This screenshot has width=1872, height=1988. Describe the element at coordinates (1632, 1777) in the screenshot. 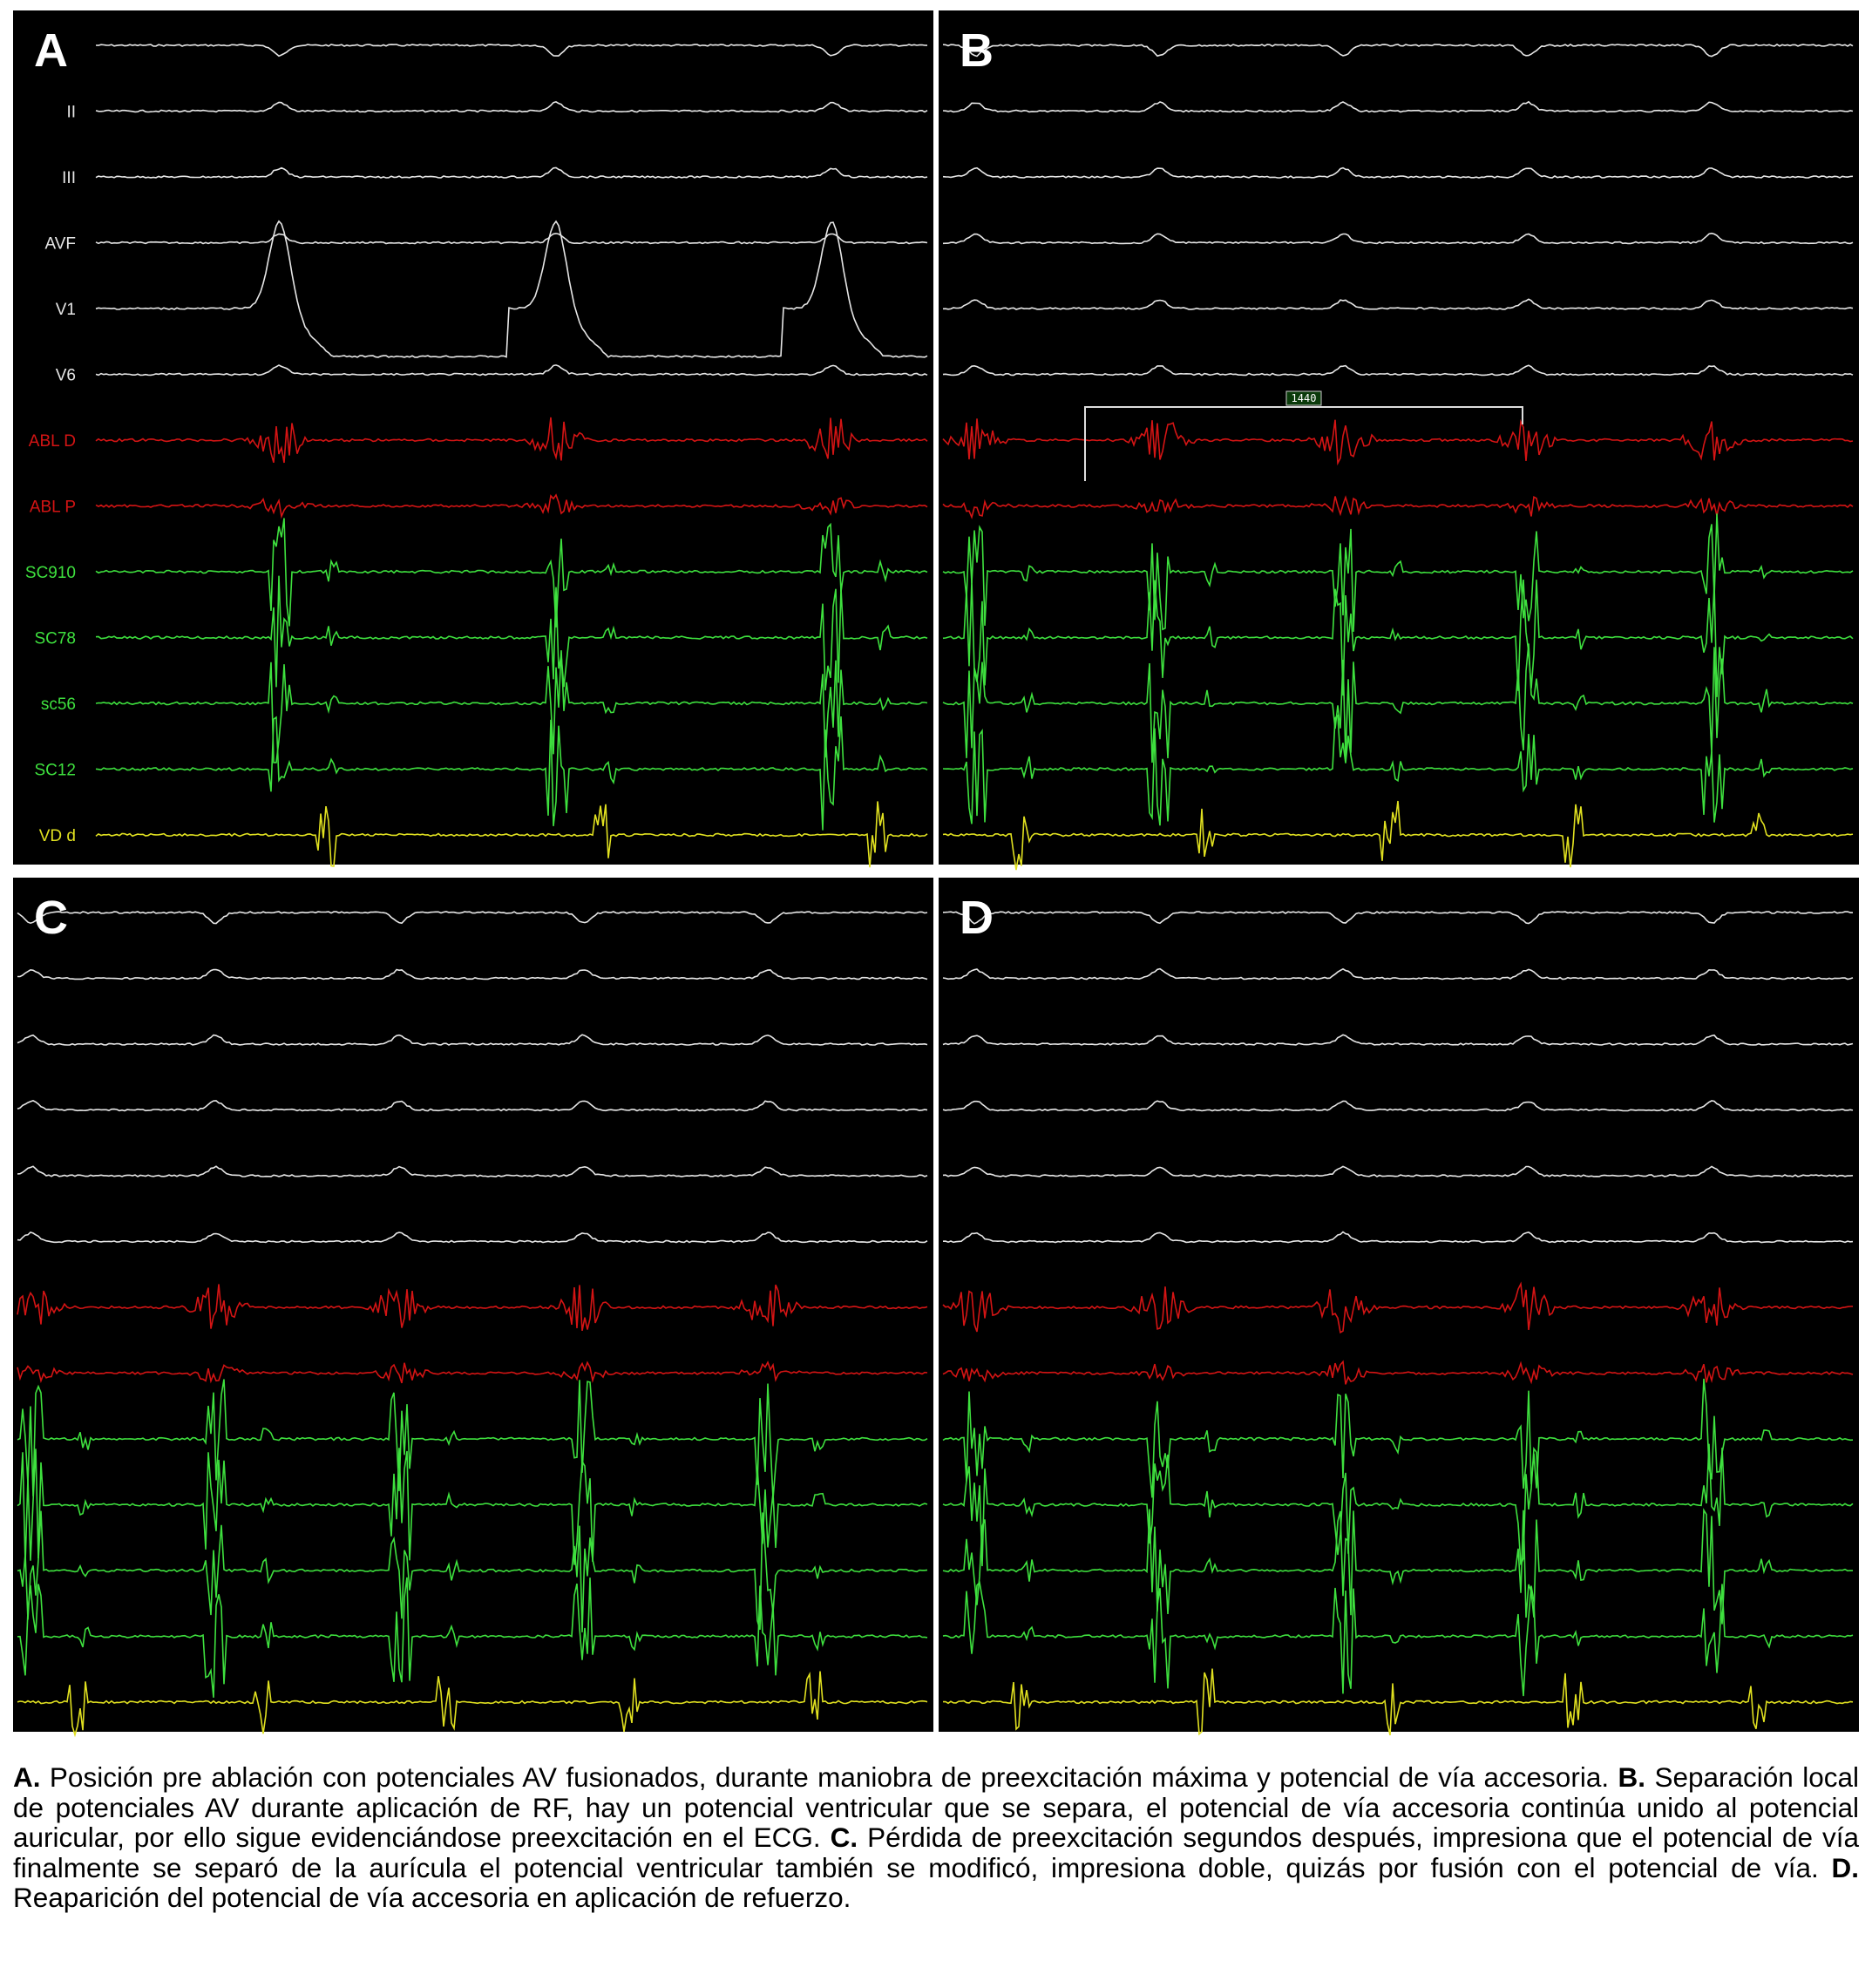

I see `caption-label: B.` at that location.